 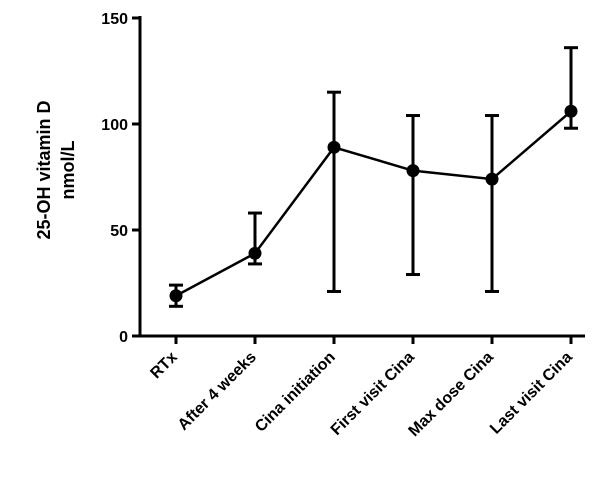 I want to click on y-axis-title-line1: 25-OH vitamin D, so click(x=44, y=169).